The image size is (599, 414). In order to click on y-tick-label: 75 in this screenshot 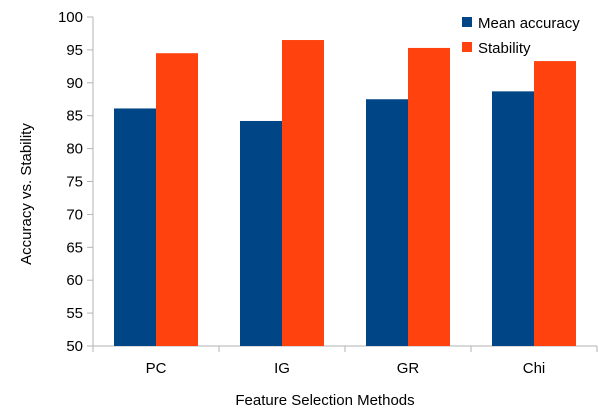, I will do `click(74, 182)`.